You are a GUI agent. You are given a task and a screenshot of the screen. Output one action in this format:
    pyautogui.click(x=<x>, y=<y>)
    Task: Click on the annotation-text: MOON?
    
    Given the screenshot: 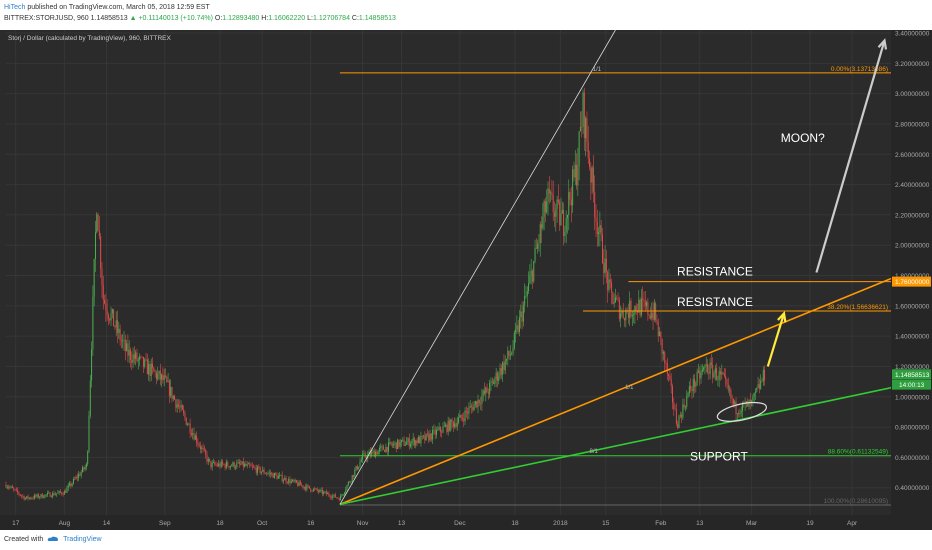 What is the action you would take?
    pyautogui.click(x=803, y=138)
    